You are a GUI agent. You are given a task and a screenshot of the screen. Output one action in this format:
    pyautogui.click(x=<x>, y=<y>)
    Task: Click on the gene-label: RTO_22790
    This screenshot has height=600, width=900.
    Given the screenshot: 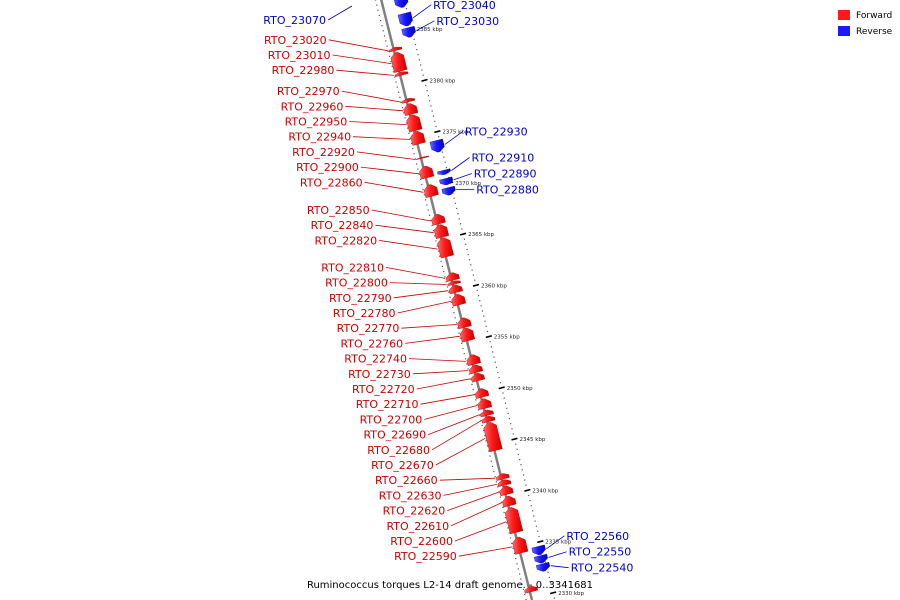 What is the action you would take?
    pyautogui.click(x=360, y=298)
    